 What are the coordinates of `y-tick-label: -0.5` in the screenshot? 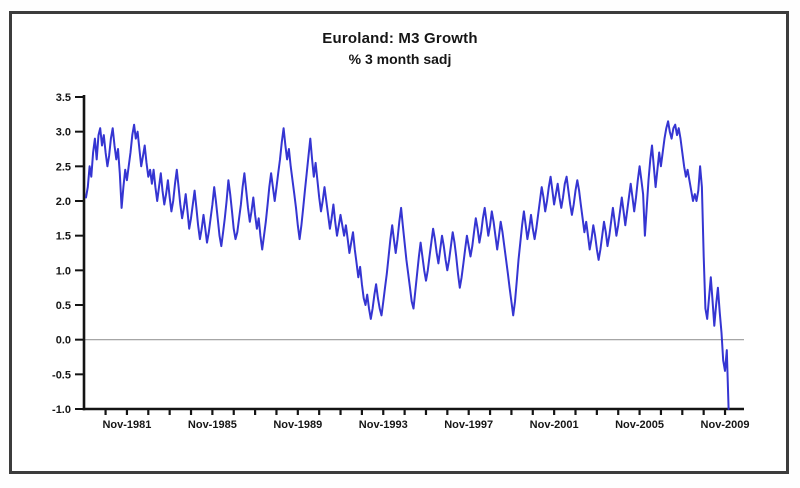 It's located at (61, 375).